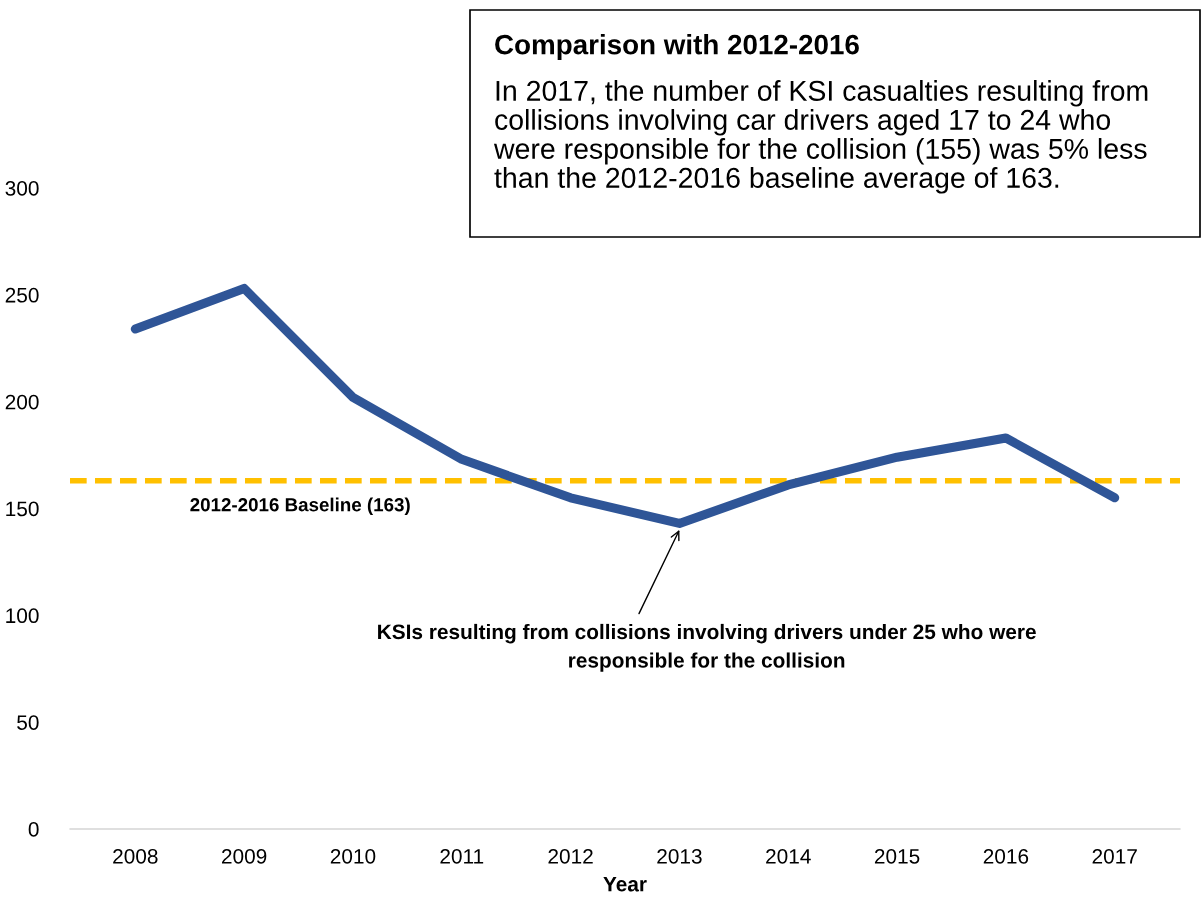 The height and width of the screenshot is (907, 1204). Describe the element at coordinates (22, 402) in the screenshot. I see `y-tick-label: 200` at that location.